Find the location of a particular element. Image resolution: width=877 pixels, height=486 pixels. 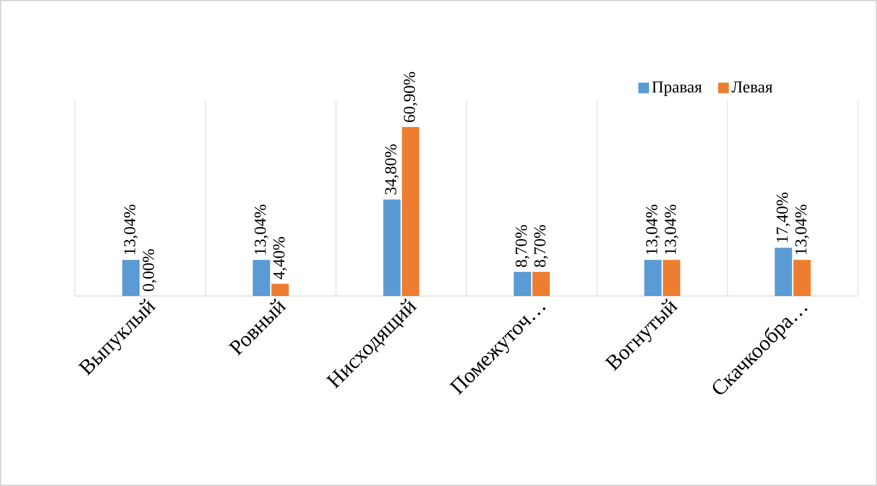

data-label: 4,40% is located at coordinates (280, 258).